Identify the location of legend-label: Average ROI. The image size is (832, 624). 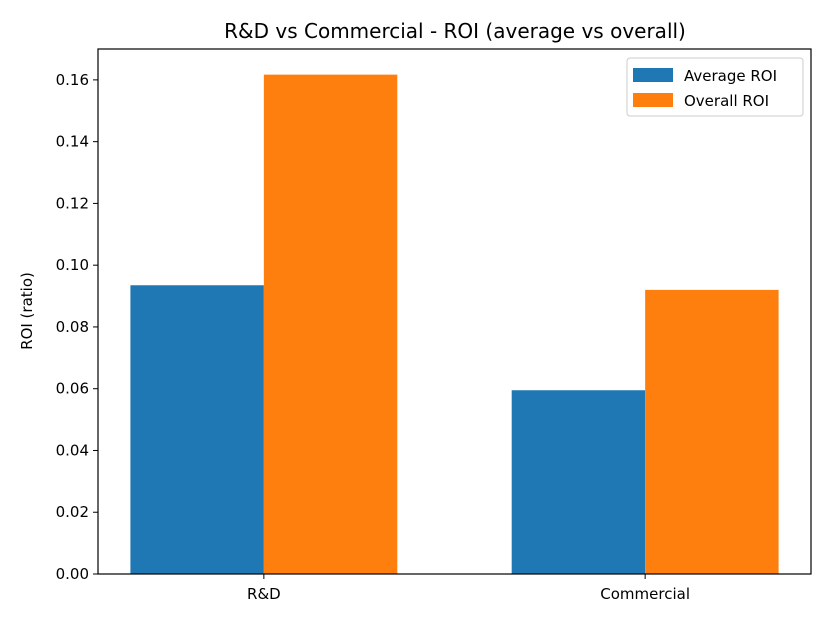
(730, 76).